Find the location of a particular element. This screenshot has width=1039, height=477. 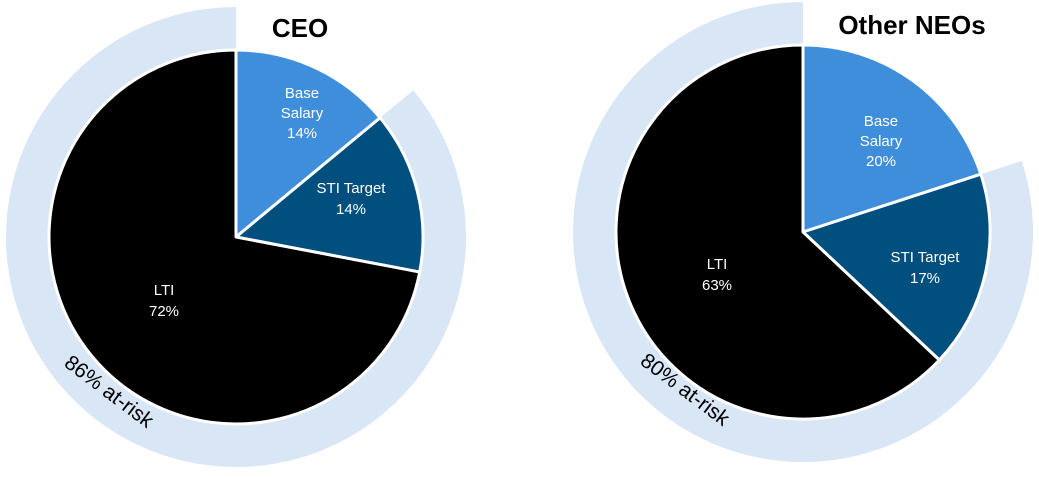

other-neos-base-salary-value: 20% is located at coordinates (881, 161).